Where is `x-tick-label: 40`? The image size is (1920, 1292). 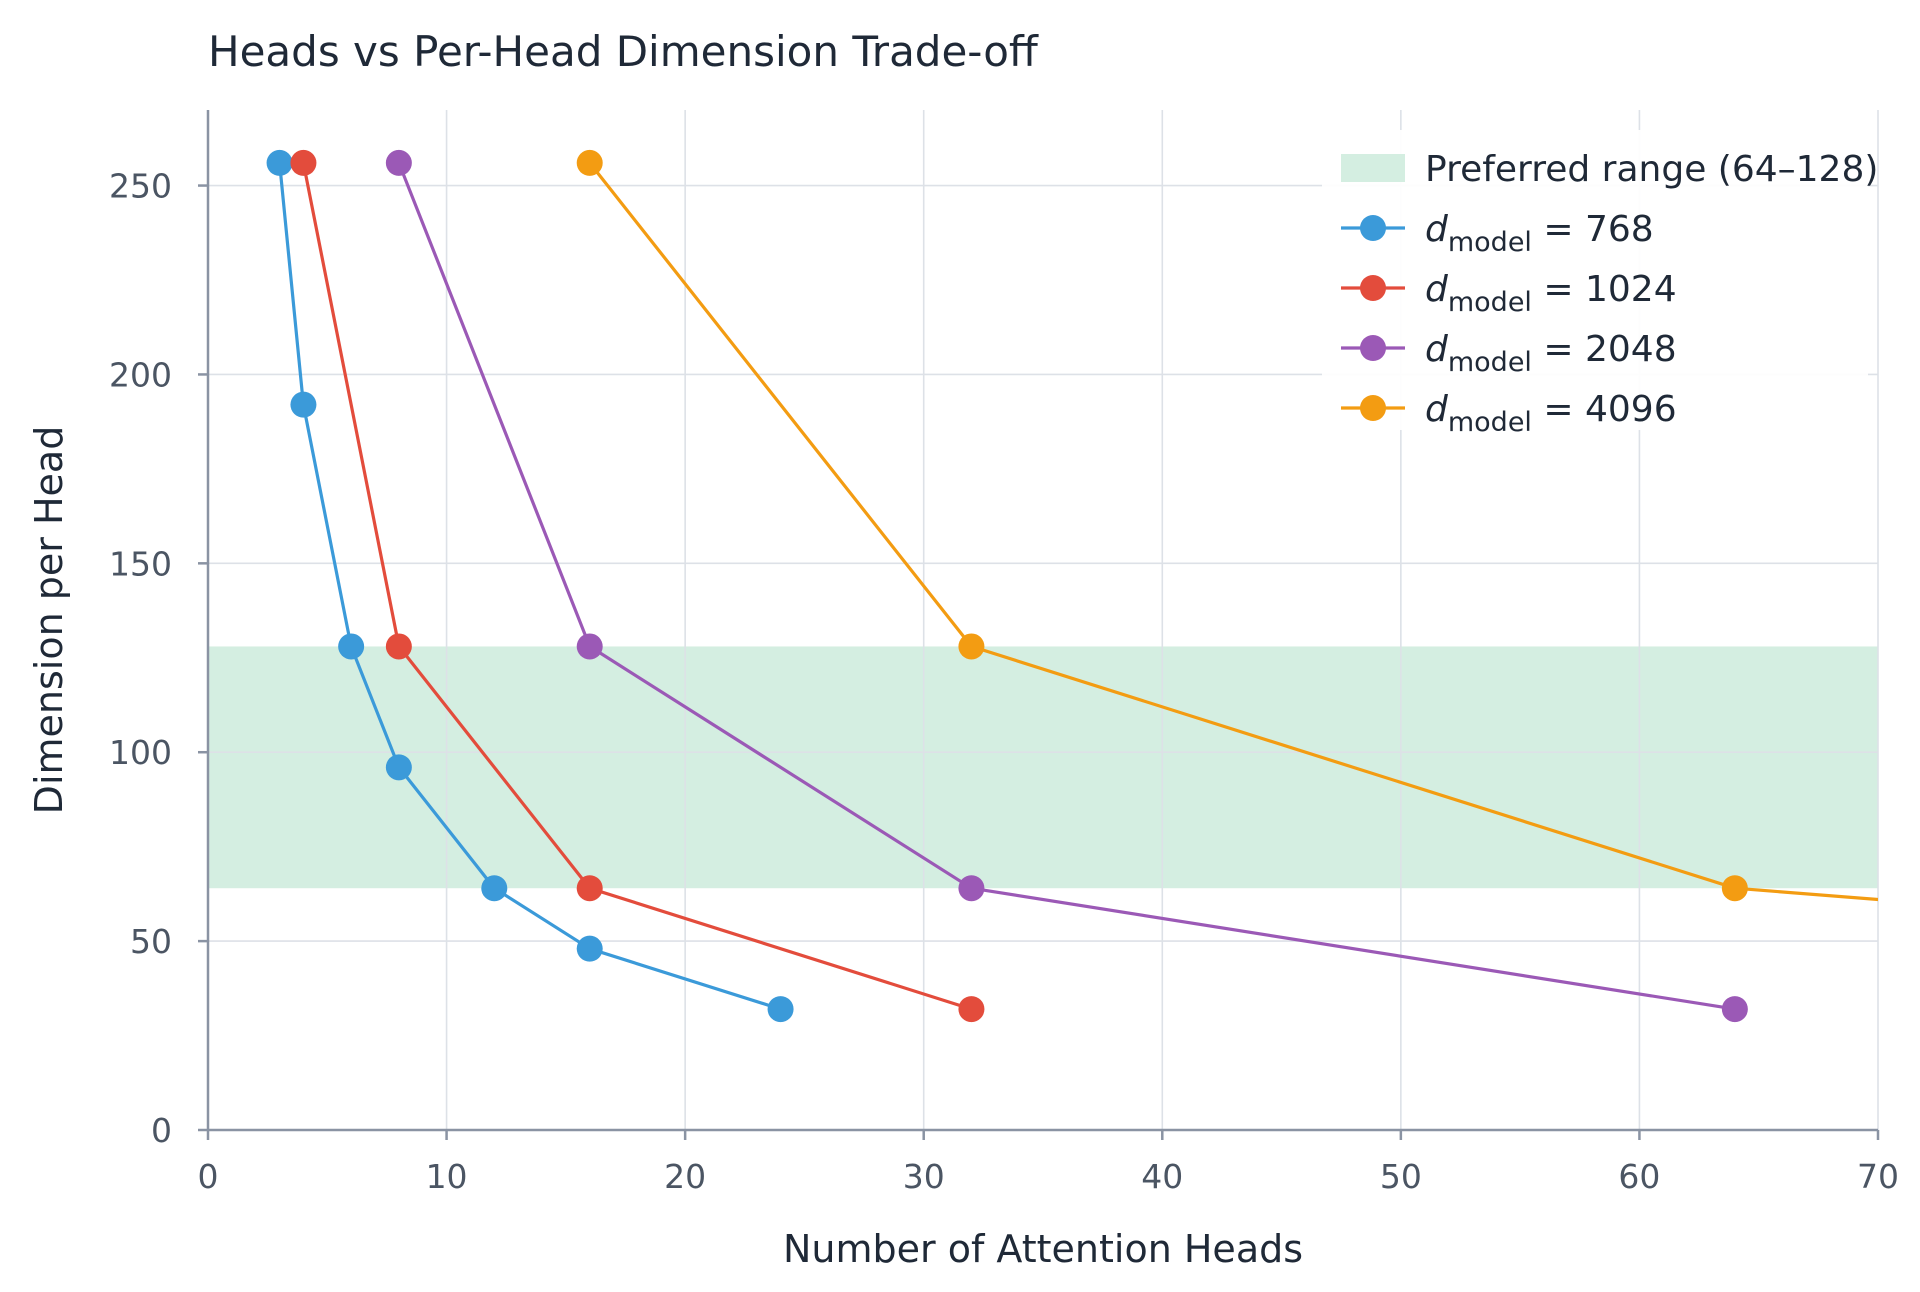 x-tick-label: 40 is located at coordinates (1162, 1176).